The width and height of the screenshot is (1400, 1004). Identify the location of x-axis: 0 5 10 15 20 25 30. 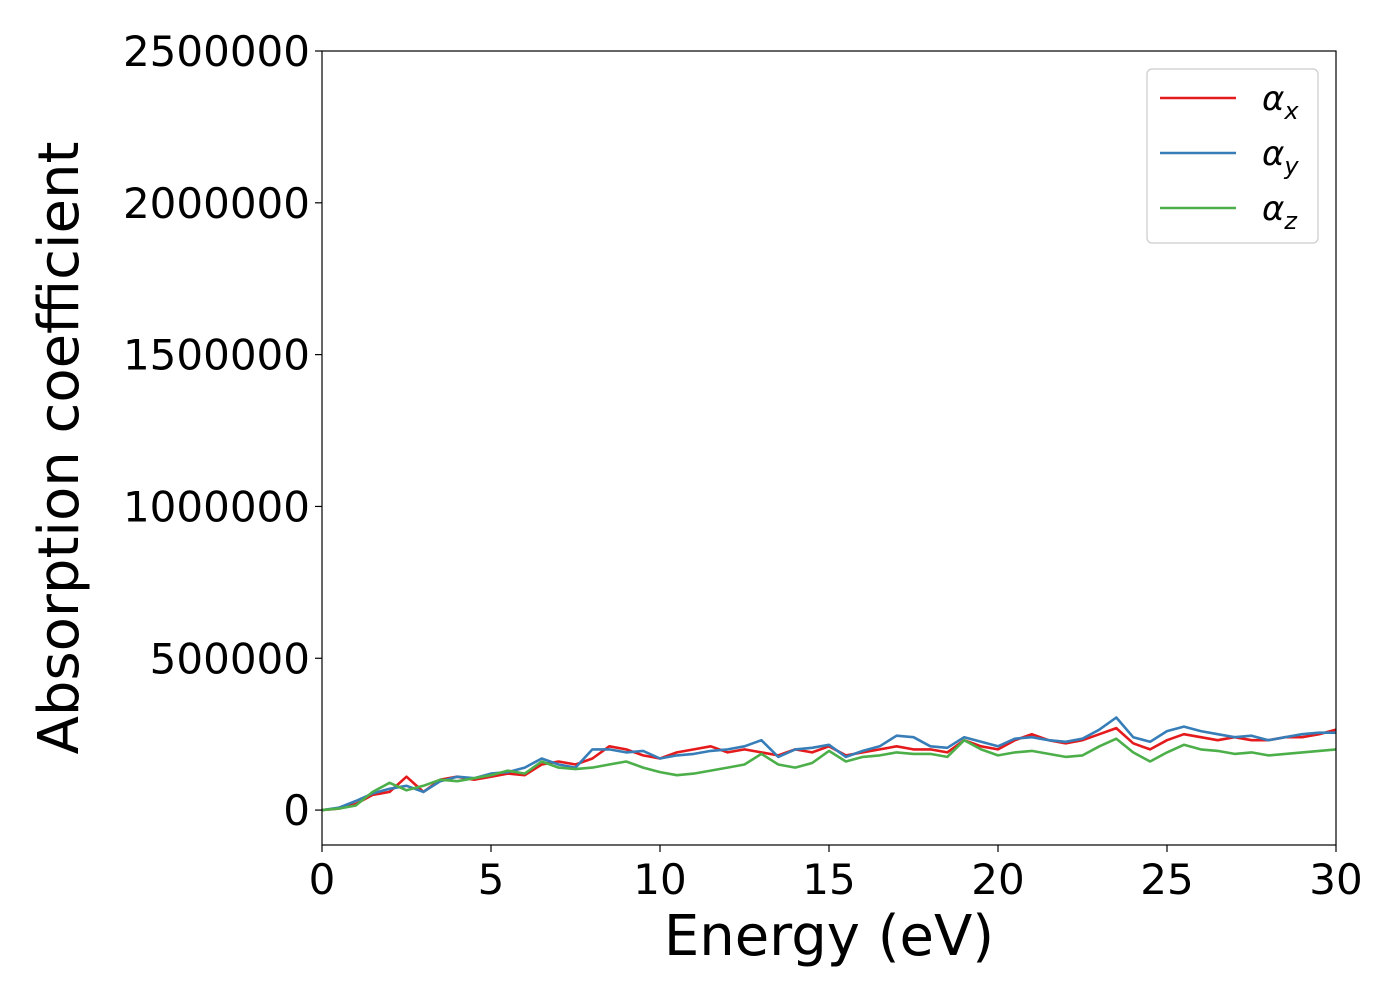
(836, 874).